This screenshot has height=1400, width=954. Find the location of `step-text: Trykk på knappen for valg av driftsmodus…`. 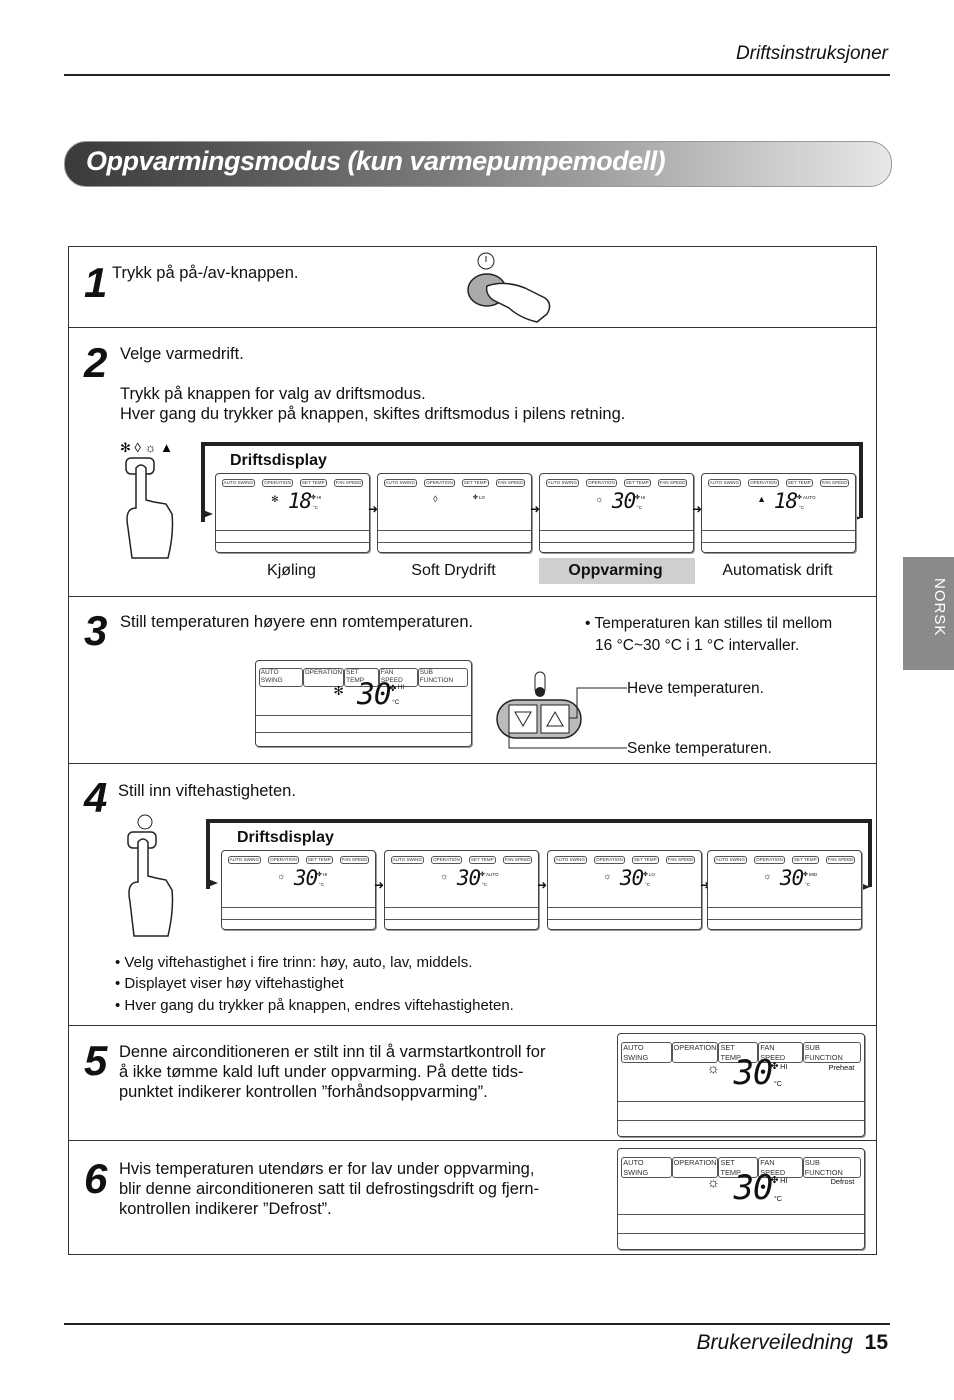

step-text: Trykk på knappen for valg av driftsmodus… is located at coordinates (273, 394).